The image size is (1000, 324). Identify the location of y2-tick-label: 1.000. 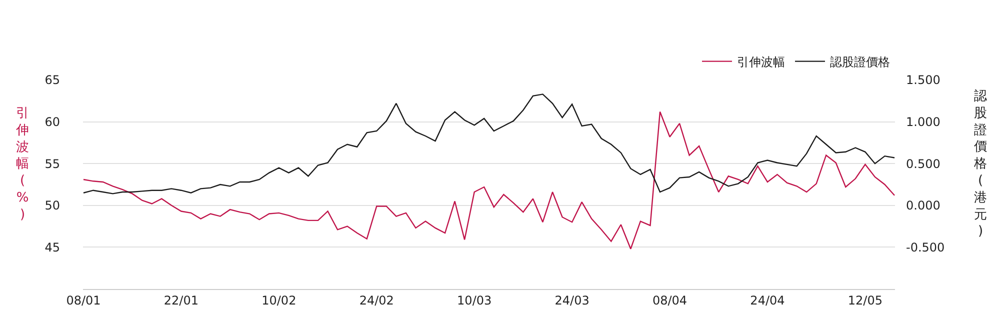
(923, 122).